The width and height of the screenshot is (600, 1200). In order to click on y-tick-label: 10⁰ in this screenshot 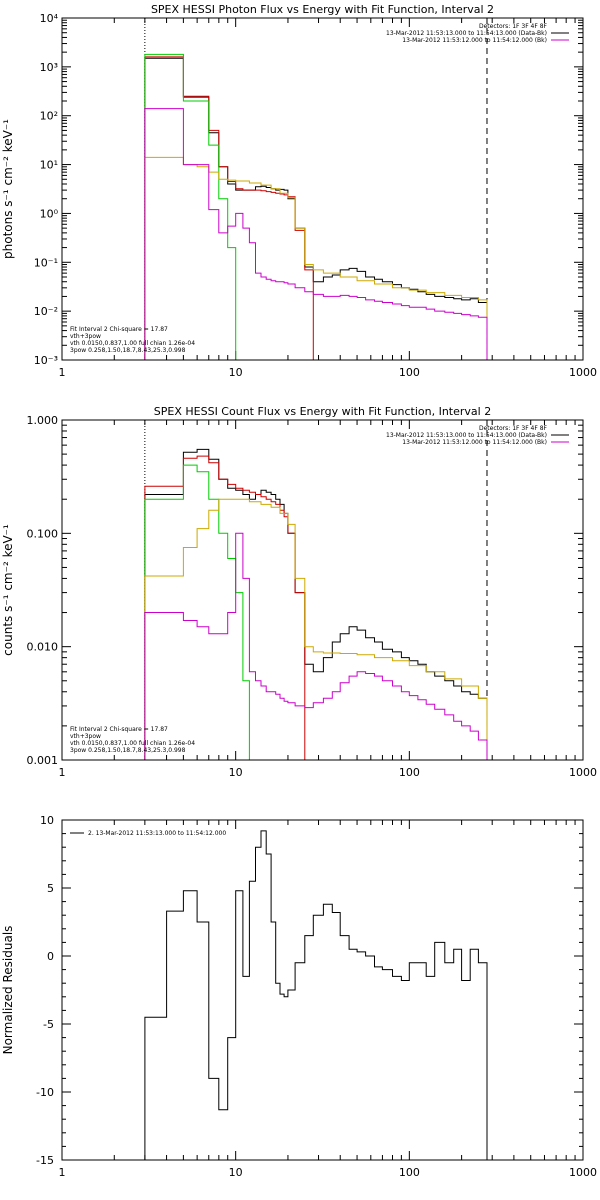, I will do `click(49, 213)`.